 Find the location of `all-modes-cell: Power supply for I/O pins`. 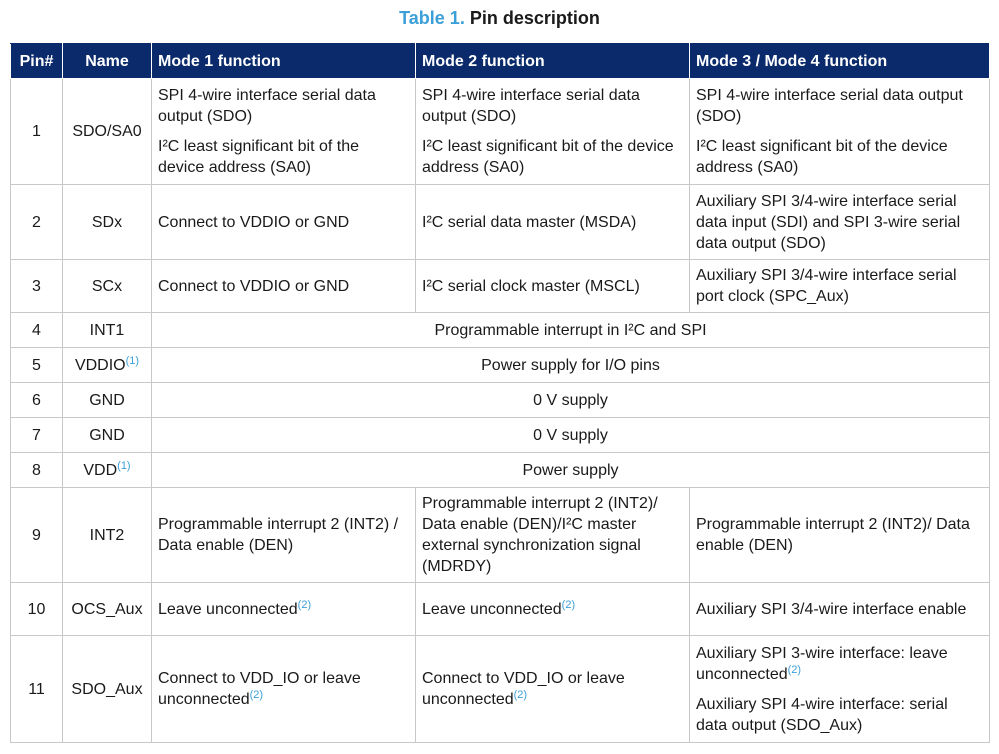

all-modes-cell: Power supply for I/O pins is located at coordinates (570, 365).